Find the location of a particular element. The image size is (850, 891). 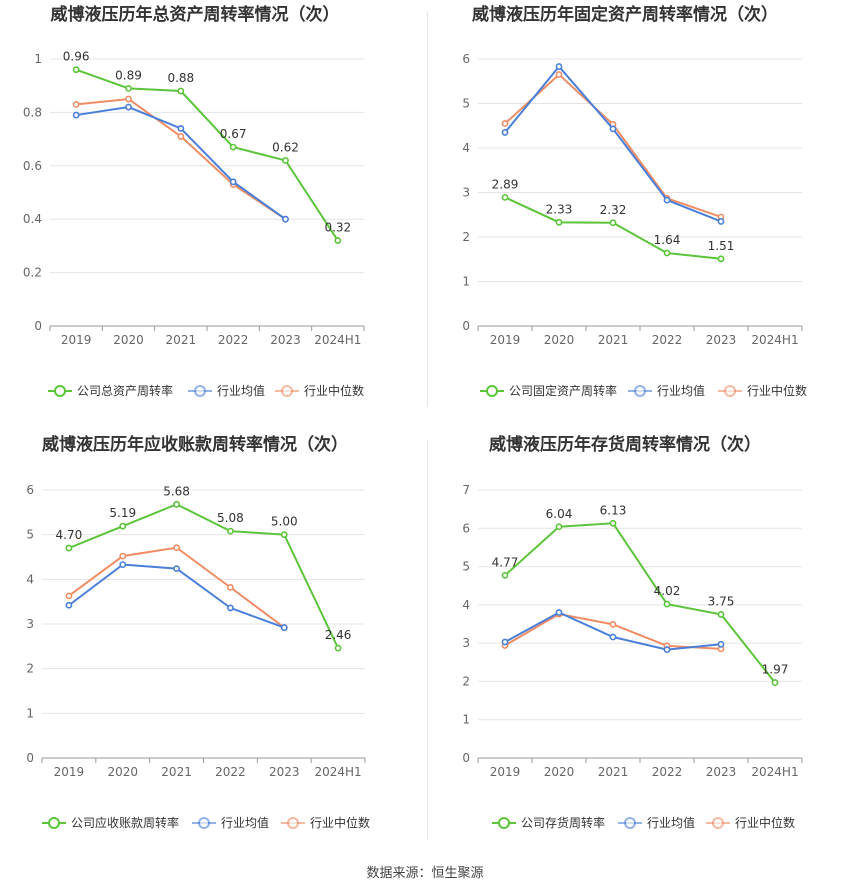

legend-label: 公司总资产周转率 is located at coordinates (125, 390).